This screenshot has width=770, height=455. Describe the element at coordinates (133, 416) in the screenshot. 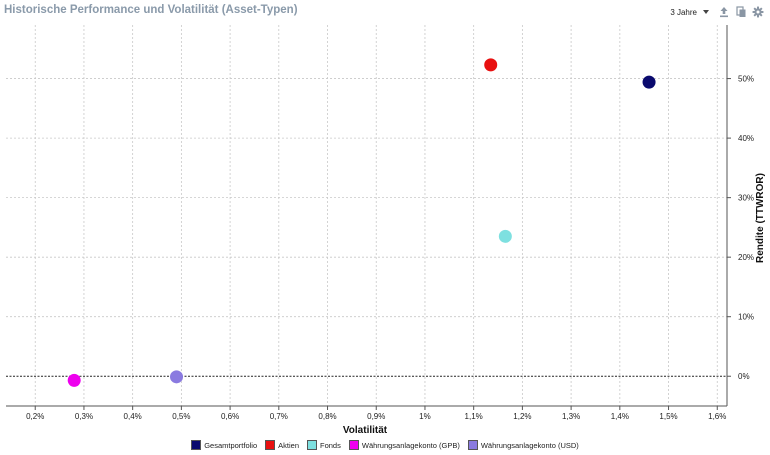

I see `x-tick-label: 0,4%` at that location.